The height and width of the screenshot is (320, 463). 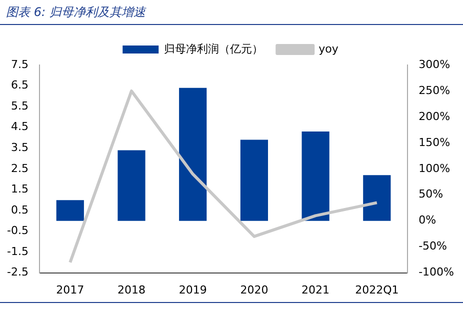 What do you see at coordinates (17, 251) in the screenshot?
I see `y-tick-label: -1.5` at bounding box center [17, 251].